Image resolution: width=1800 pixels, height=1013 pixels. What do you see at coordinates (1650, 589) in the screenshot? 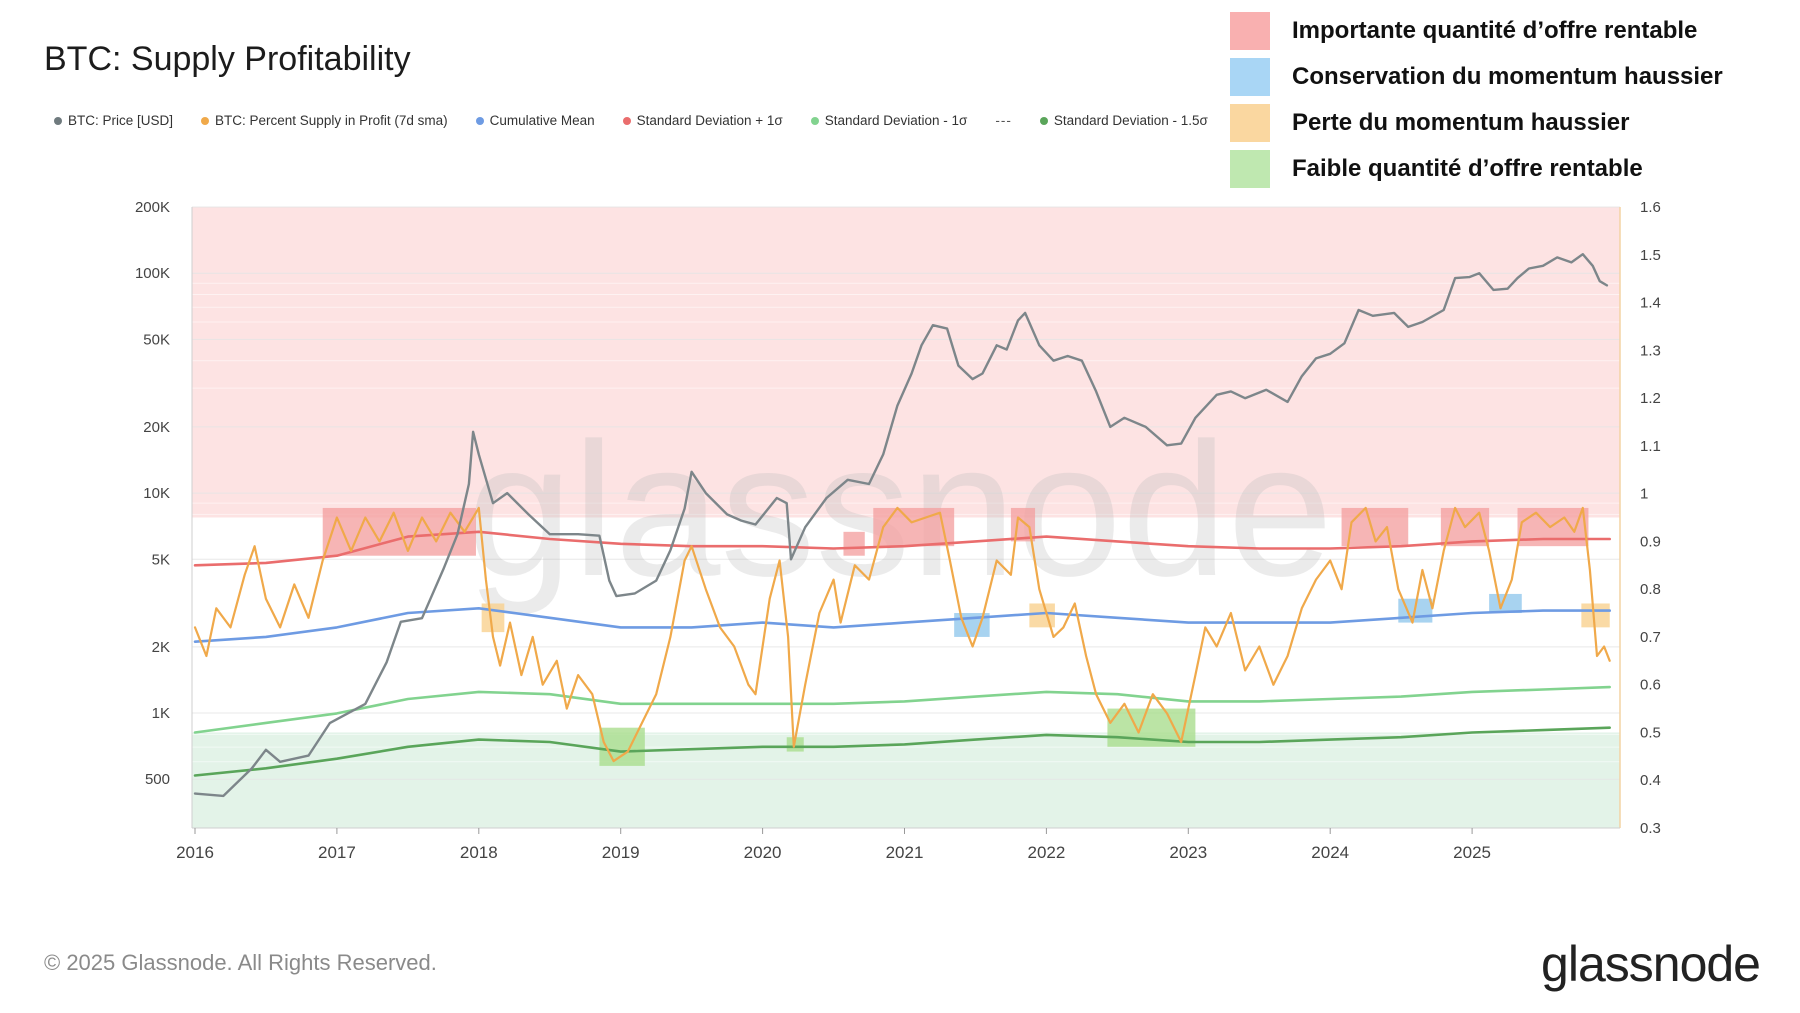
I see `y-right-tick-label: 0.8` at bounding box center [1650, 589].